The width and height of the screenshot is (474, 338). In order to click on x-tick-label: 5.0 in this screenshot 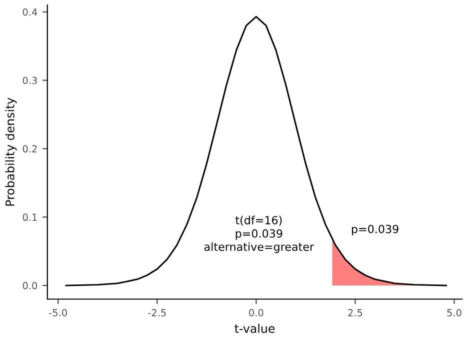, I will do `click(454, 312)`.